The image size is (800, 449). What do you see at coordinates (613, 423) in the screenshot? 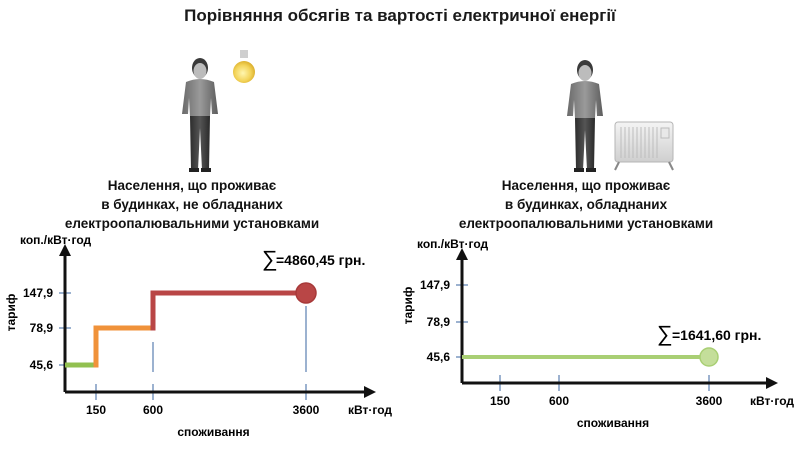
I see `chart2-x-axis-label: споживання` at bounding box center [613, 423].